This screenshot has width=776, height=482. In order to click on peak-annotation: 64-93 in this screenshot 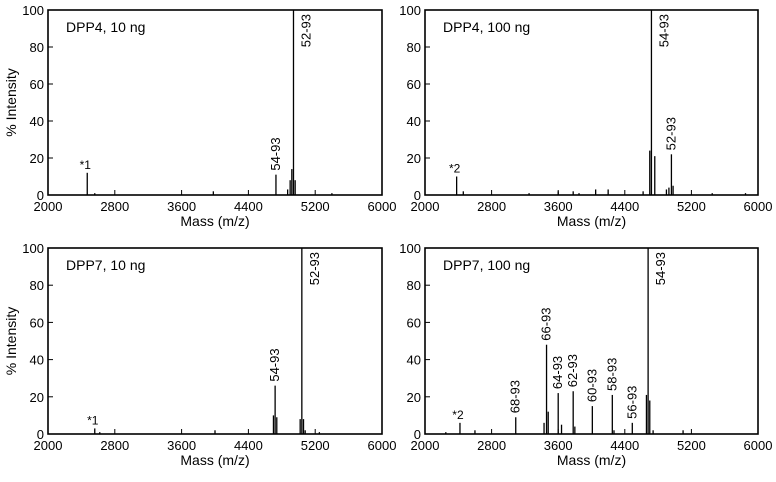, I will do `click(557, 372)`.